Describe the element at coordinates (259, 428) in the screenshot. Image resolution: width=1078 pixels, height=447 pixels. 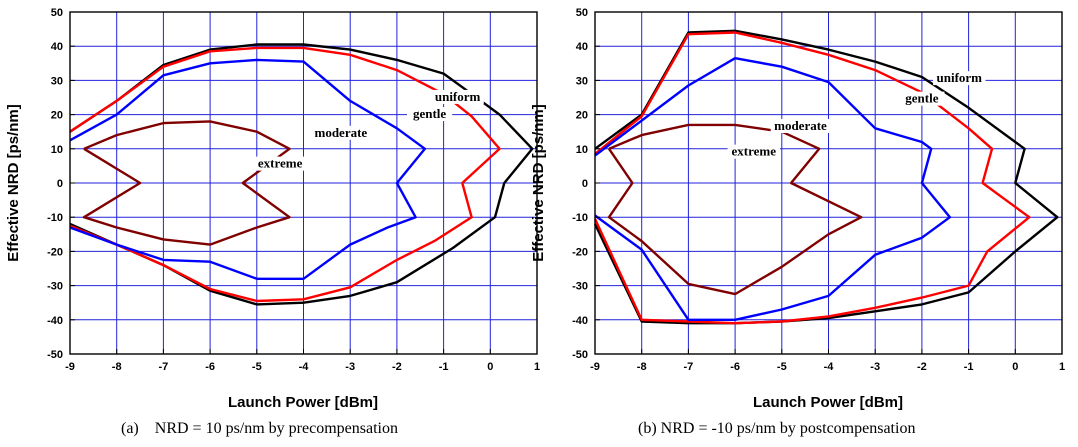
I see `panel-caption: (a) NRD = 10 ps/nm by precompensation` at that location.